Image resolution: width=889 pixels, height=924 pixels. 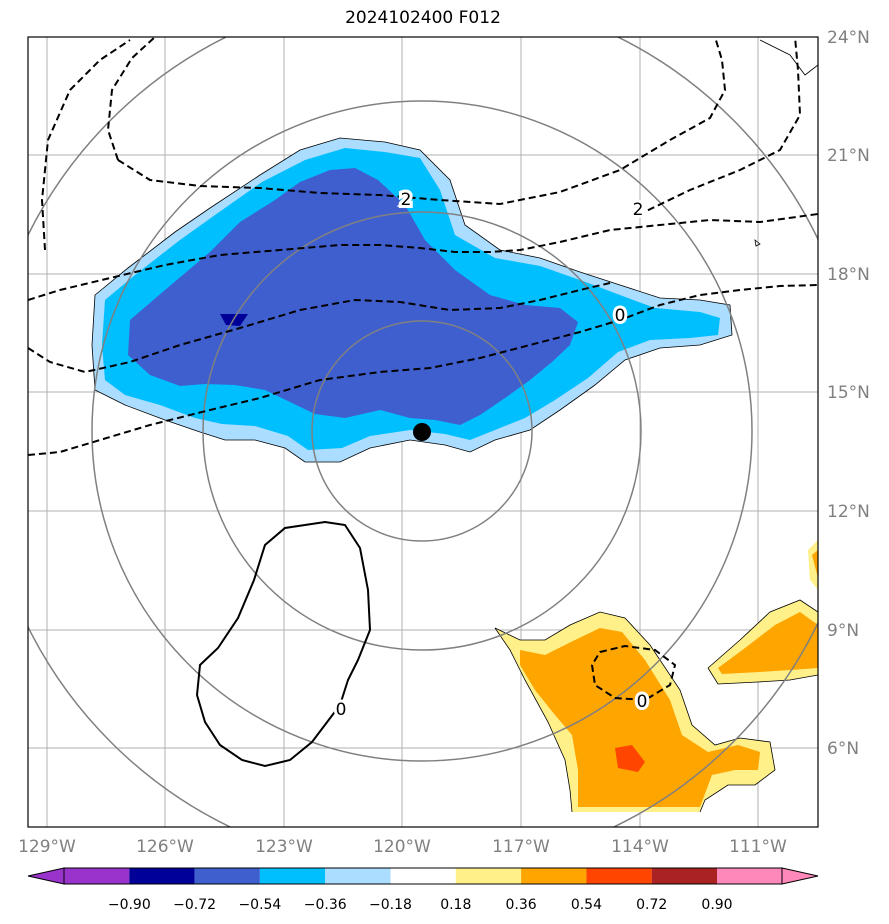 I want to click on colorbar-extend-low, so click(x=46, y=876).